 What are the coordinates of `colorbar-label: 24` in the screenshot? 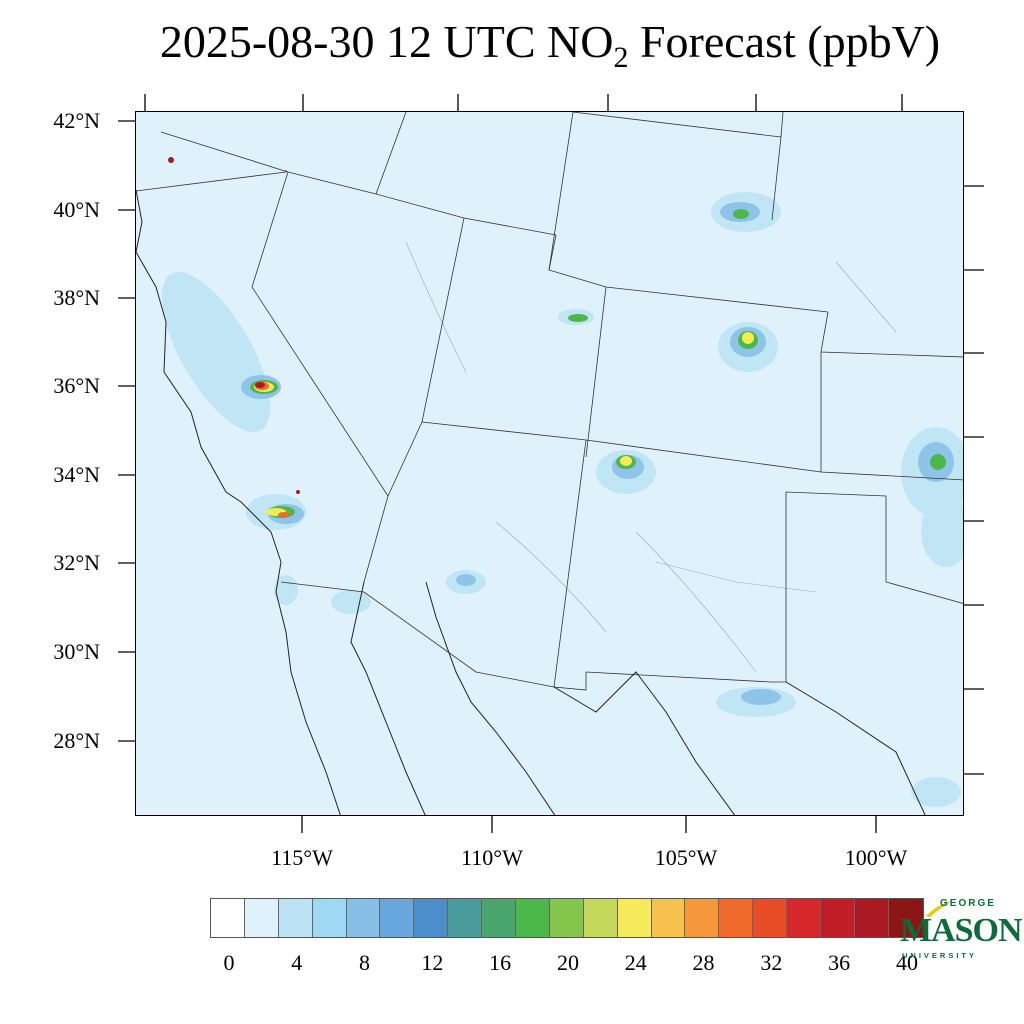 It's located at (635, 962).